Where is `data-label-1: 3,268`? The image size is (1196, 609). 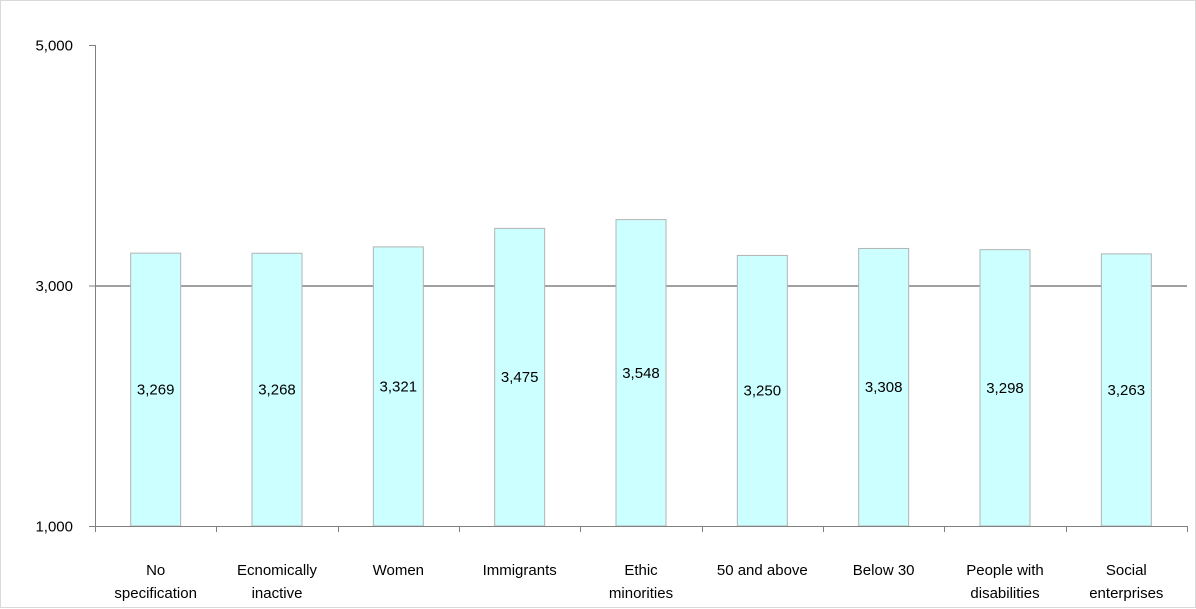 data-label-1: 3,268 is located at coordinates (277, 390).